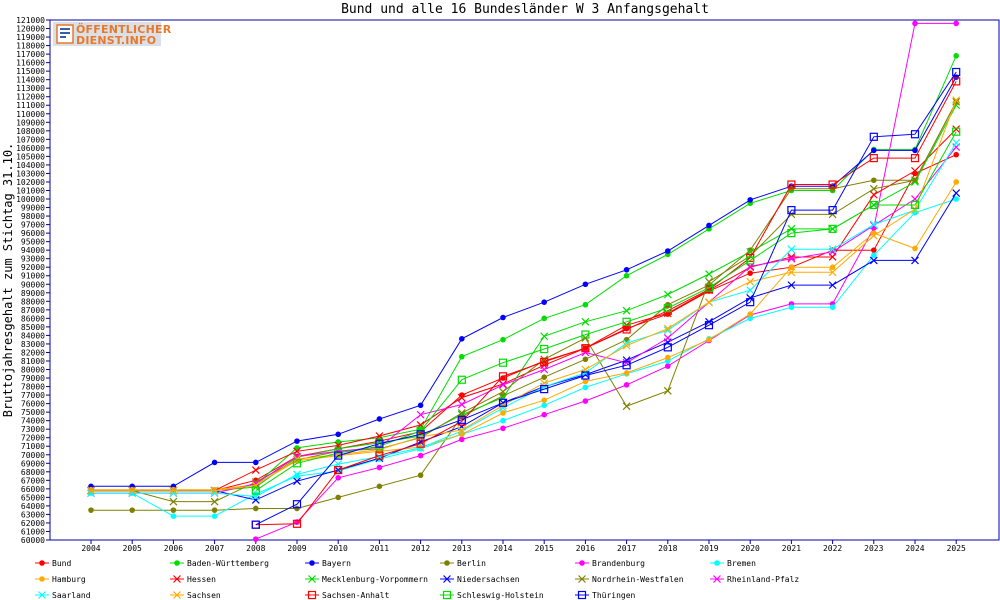 This screenshot has height=600, width=1000. Describe the element at coordinates (33, 335) in the screenshot. I see `y-tick-label: 84000` at that location.